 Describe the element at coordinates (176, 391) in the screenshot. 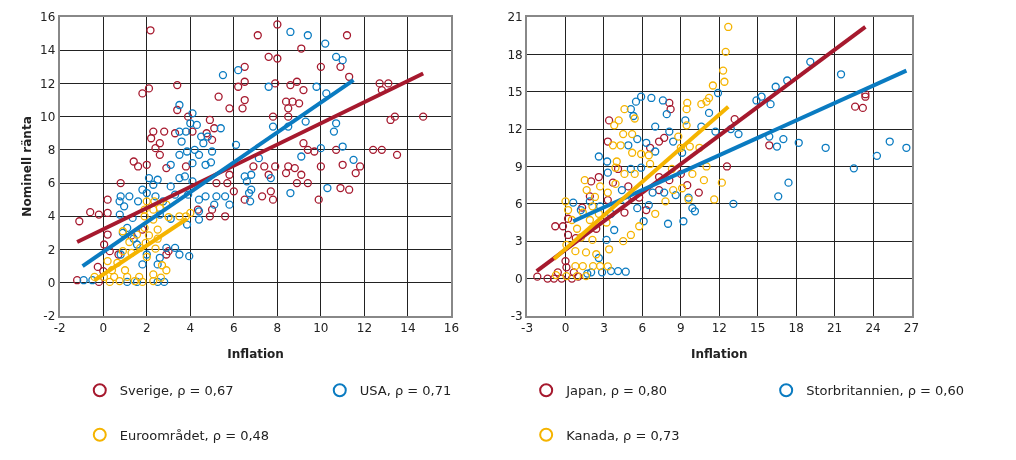

I see `legend-label: Sverige, ρ = 0,67` at that location.